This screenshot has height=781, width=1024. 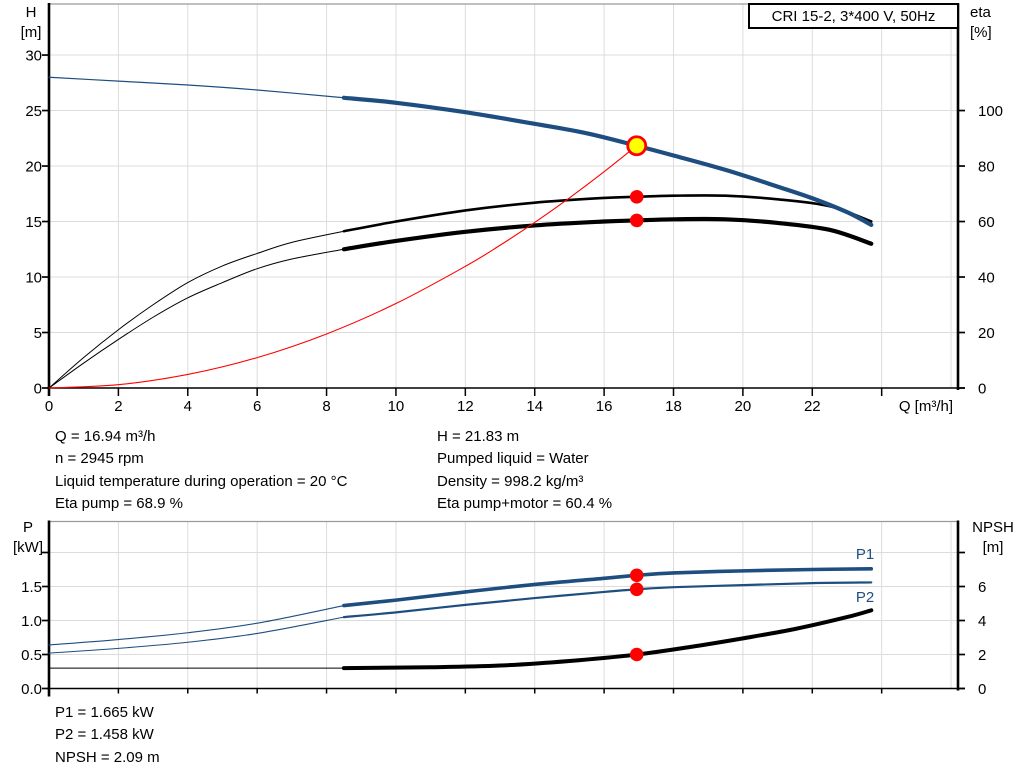 I want to click on h-curve, so click(x=607, y=161).